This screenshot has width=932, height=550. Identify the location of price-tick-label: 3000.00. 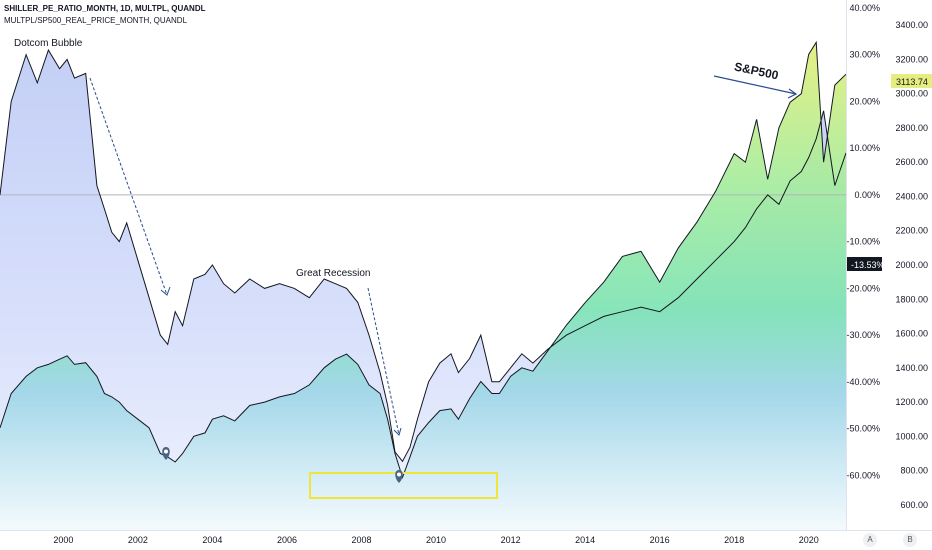
(911, 94).